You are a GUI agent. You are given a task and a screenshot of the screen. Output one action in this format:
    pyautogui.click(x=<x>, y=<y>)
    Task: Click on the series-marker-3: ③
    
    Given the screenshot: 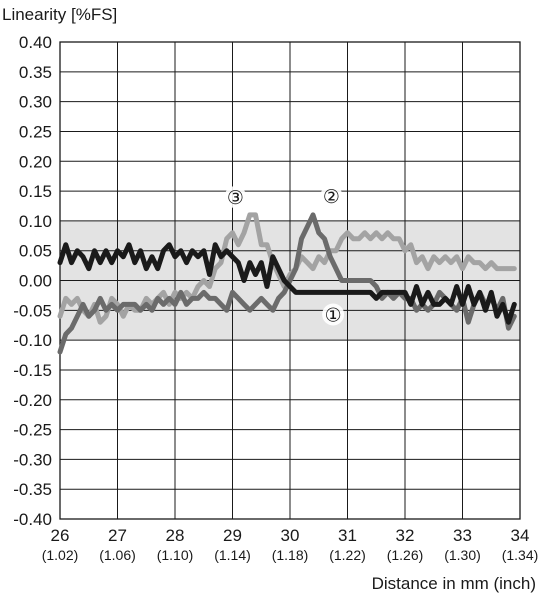 What is the action you would take?
    pyautogui.click(x=235, y=198)
    